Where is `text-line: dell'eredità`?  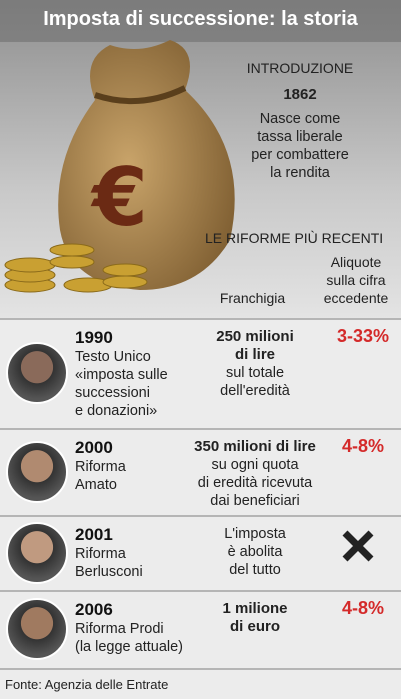 text-line: dell'eredità is located at coordinates (255, 391).